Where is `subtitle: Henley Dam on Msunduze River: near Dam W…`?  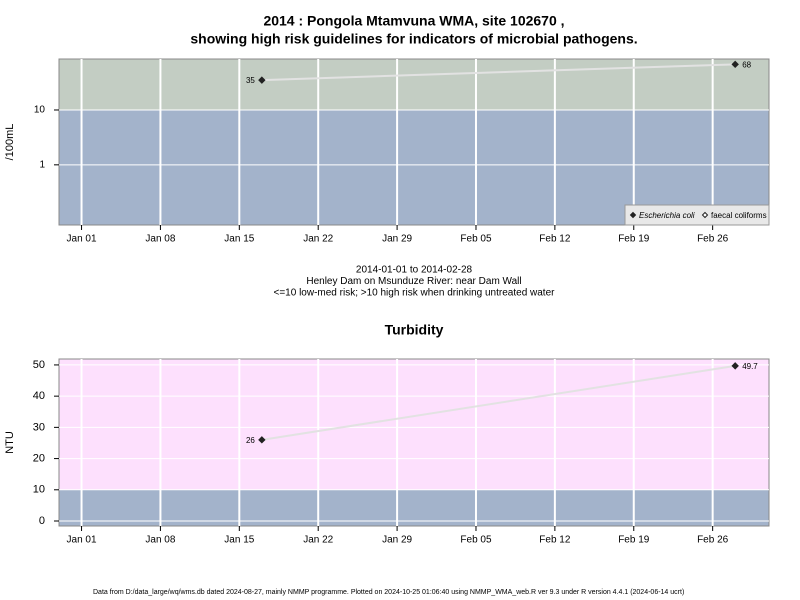 subtitle: Henley Dam on Msunduze River: near Dam W… is located at coordinates (413, 281).